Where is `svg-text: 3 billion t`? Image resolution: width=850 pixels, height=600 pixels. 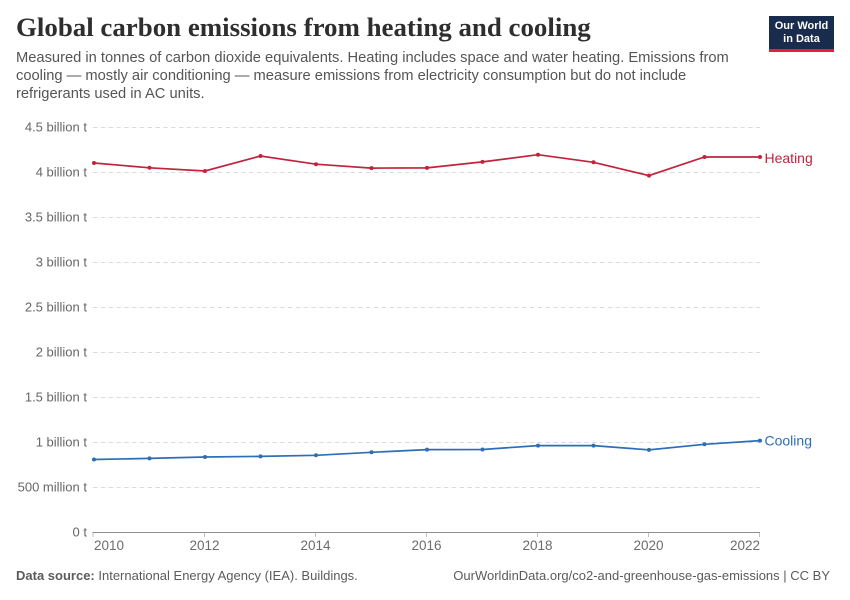
svg-text: 3 billion t is located at coordinates (62, 262).